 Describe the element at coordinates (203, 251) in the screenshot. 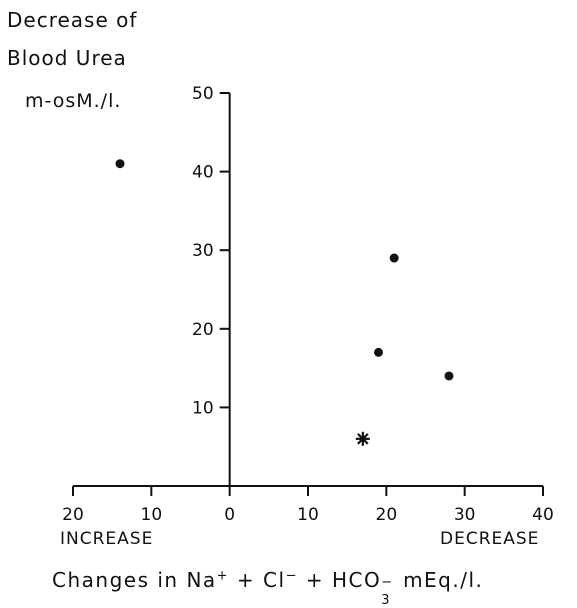

I see `y-tick-label: 30` at that location.